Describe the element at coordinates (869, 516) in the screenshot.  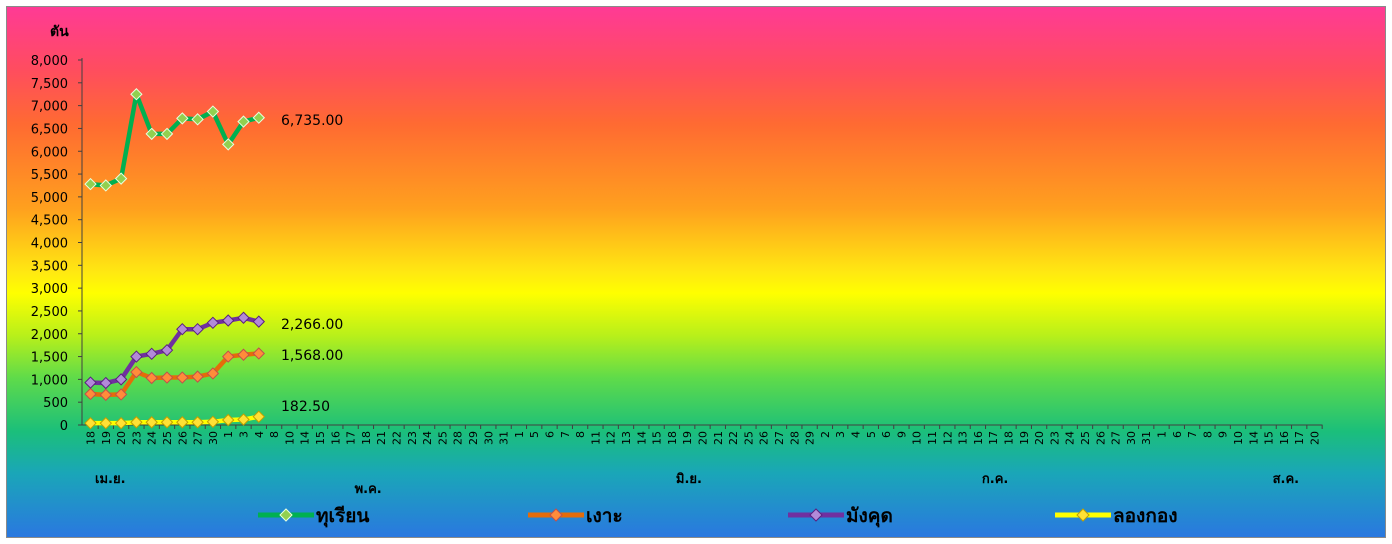
I see `legend-label: มังคุด` at that location.